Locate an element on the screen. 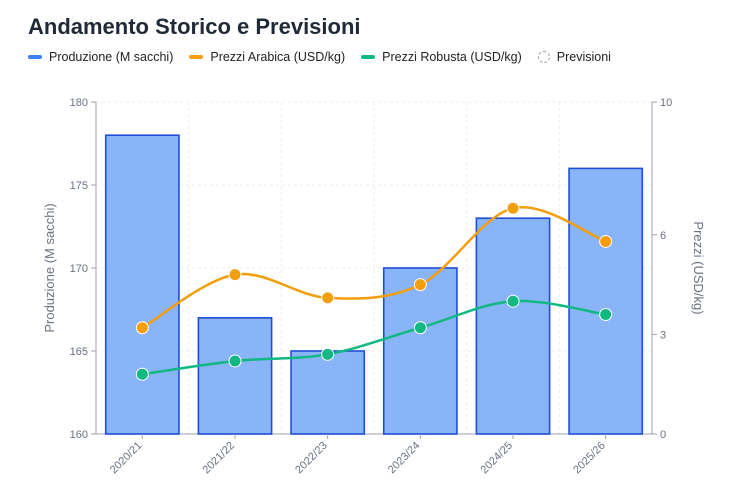  legend-swatch-produzione is located at coordinates (35, 57).